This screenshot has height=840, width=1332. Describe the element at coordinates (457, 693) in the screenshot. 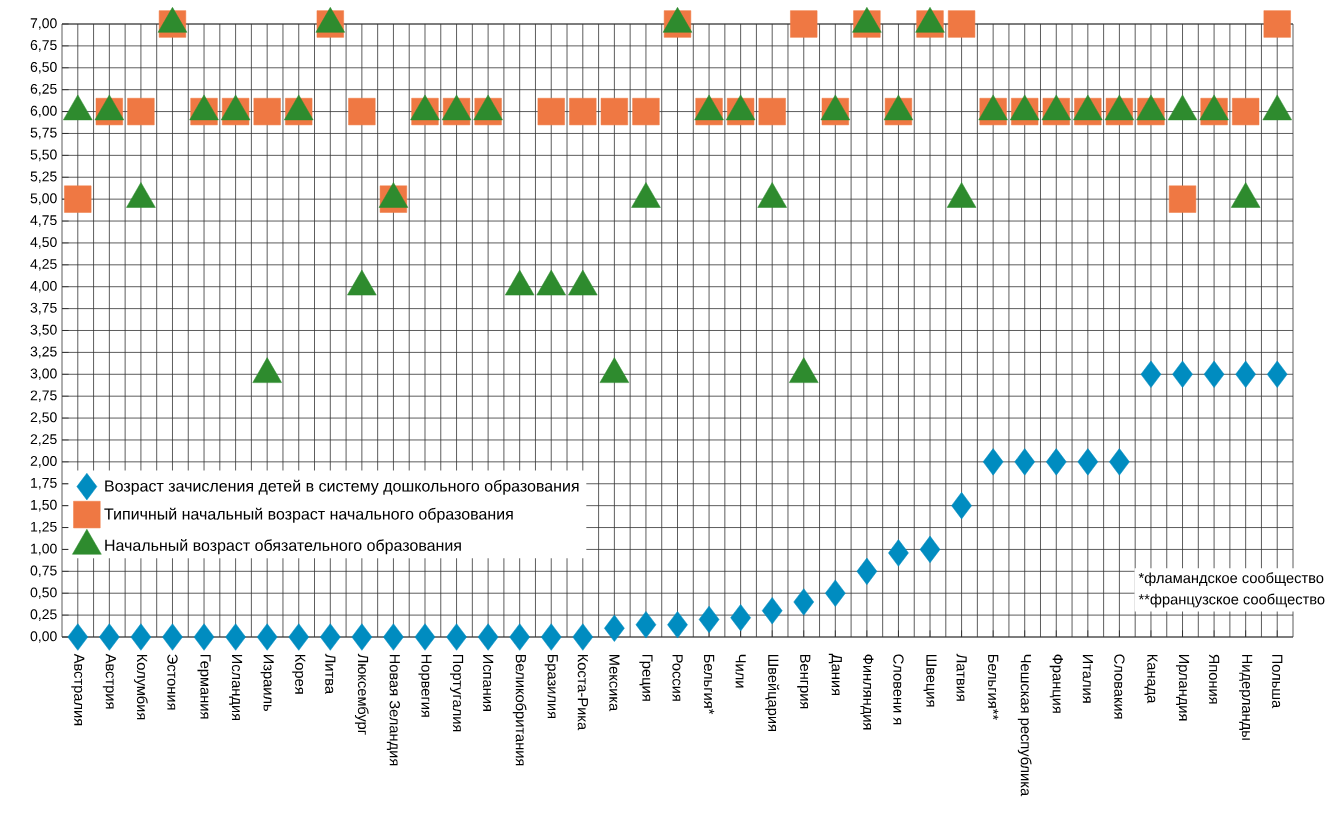

I see `x-tick-label: Португалия` at that location.